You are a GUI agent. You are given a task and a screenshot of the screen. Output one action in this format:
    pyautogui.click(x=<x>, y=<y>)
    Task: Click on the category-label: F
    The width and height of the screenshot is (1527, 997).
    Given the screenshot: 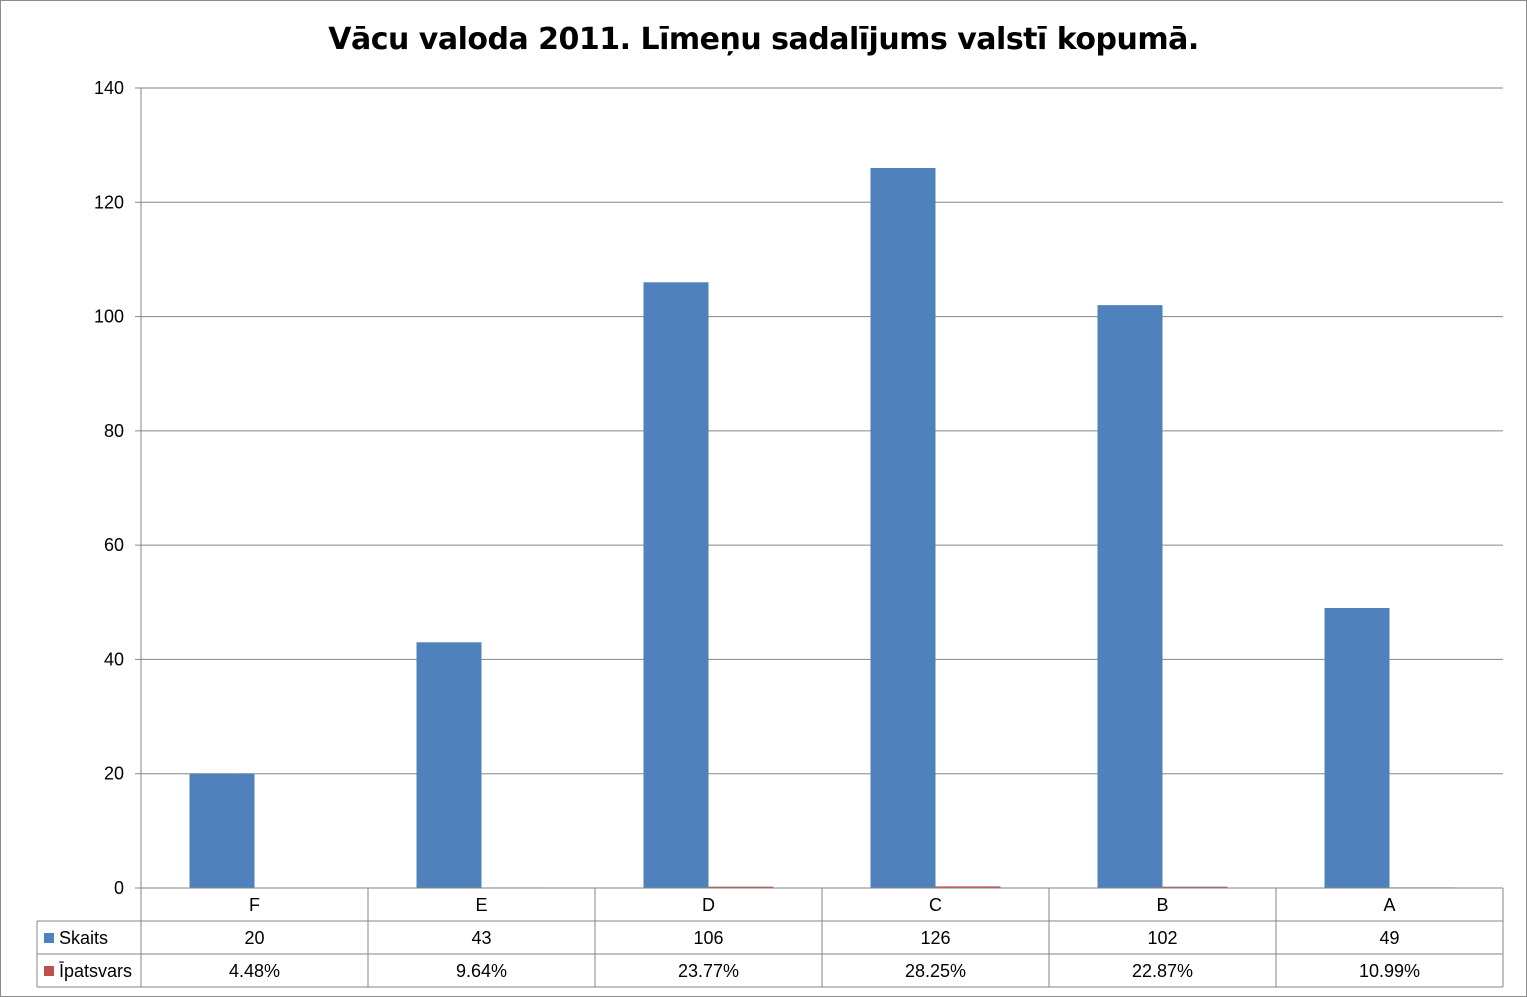 What is the action you would take?
    pyautogui.click(x=254, y=905)
    